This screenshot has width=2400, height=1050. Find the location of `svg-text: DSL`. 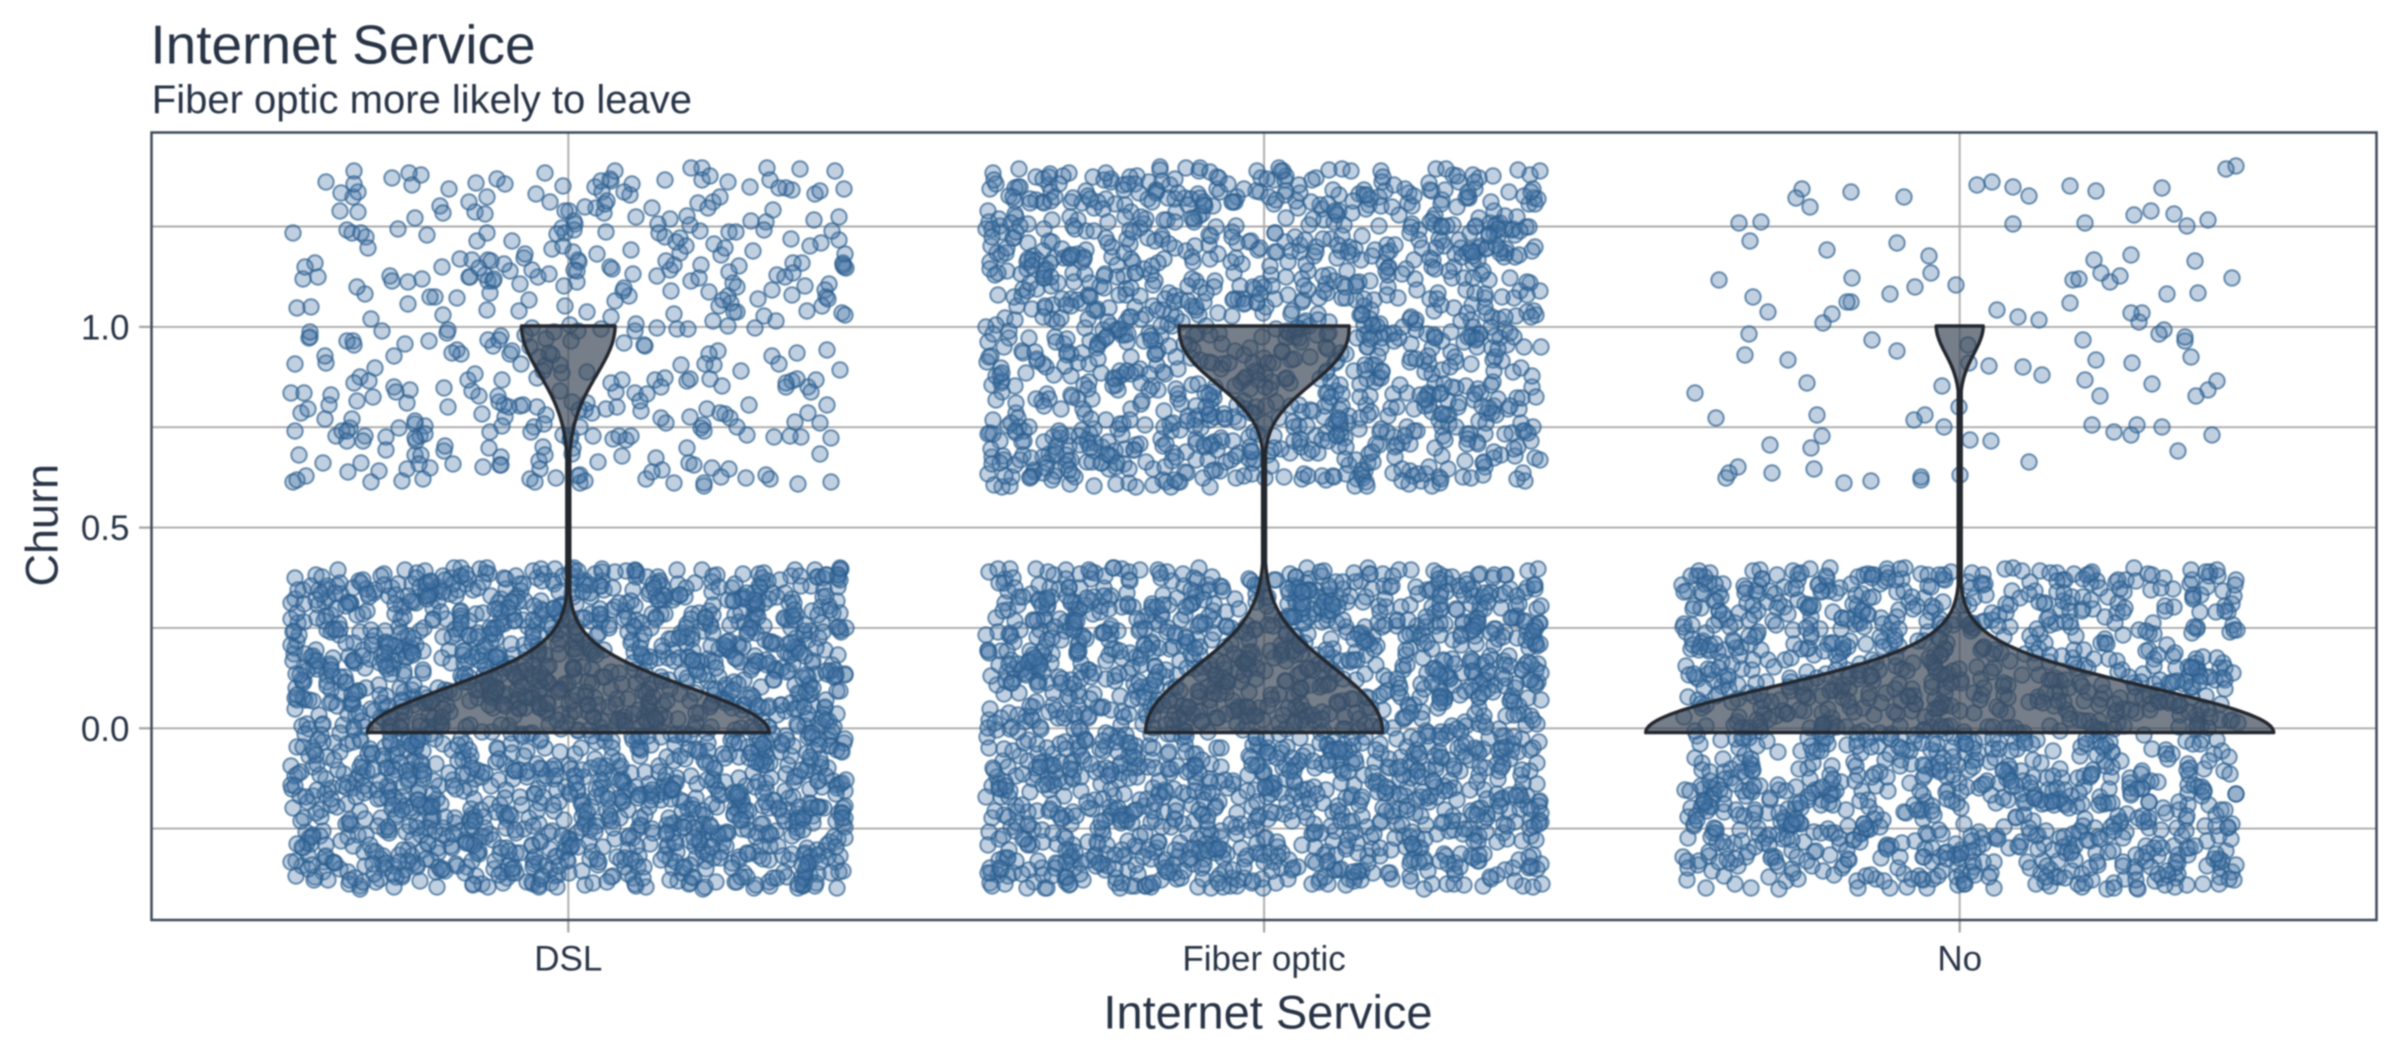

svg-text: DSL is located at coordinates (568, 959).